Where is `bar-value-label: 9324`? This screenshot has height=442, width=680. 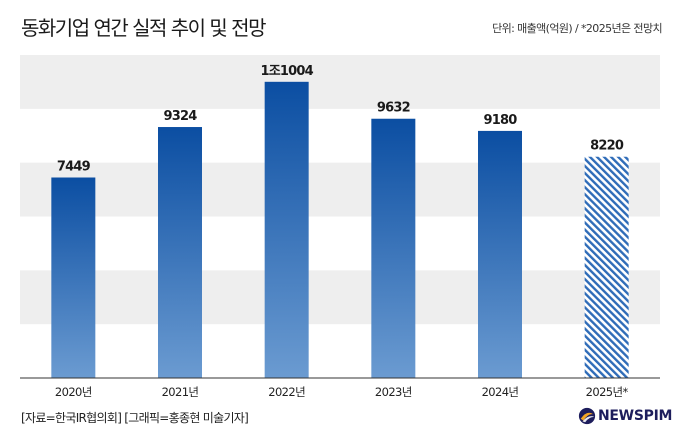 bar-value-label: 9324 is located at coordinates (181, 116).